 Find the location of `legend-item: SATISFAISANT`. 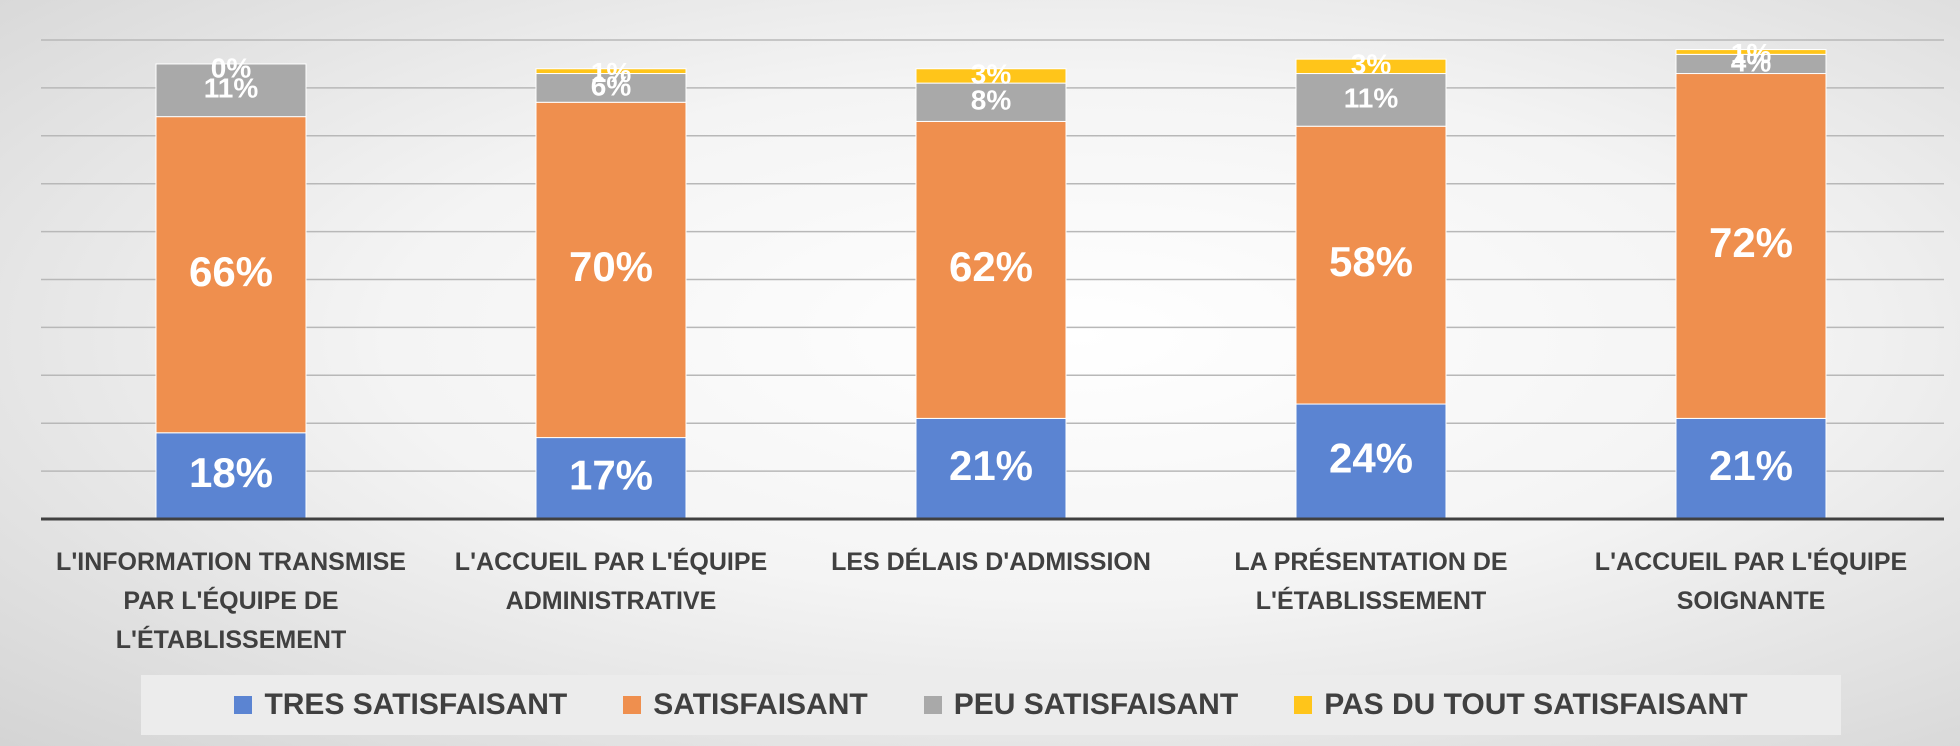

legend-item: SATISFAISANT is located at coordinates (745, 705).